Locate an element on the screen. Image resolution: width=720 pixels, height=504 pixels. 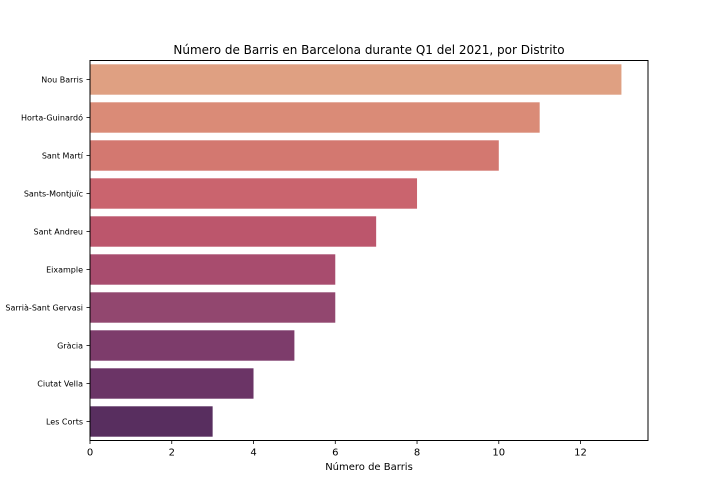
bar-sarri-sant-gervasi is located at coordinates (213, 307).